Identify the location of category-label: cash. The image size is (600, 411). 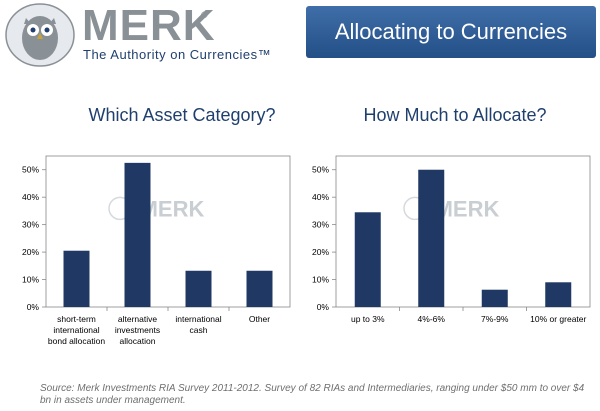
(199, 330).